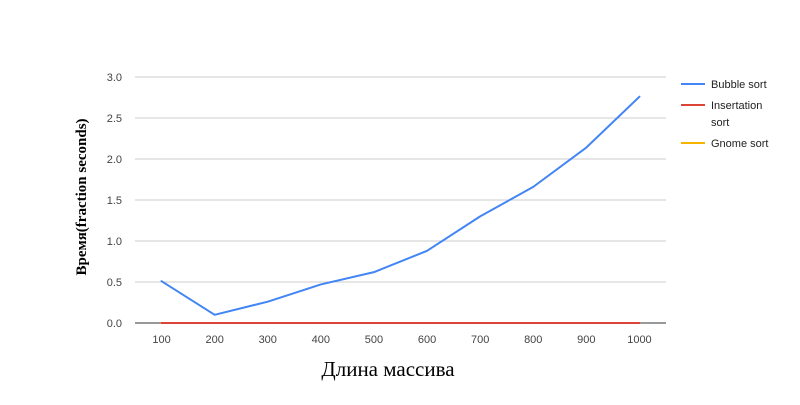 The width and height of the screenshot is (800, 405). Describe the element at coordinates (739, 85) in the screenshot. I see `legend-label: Bubble sort` at that location.